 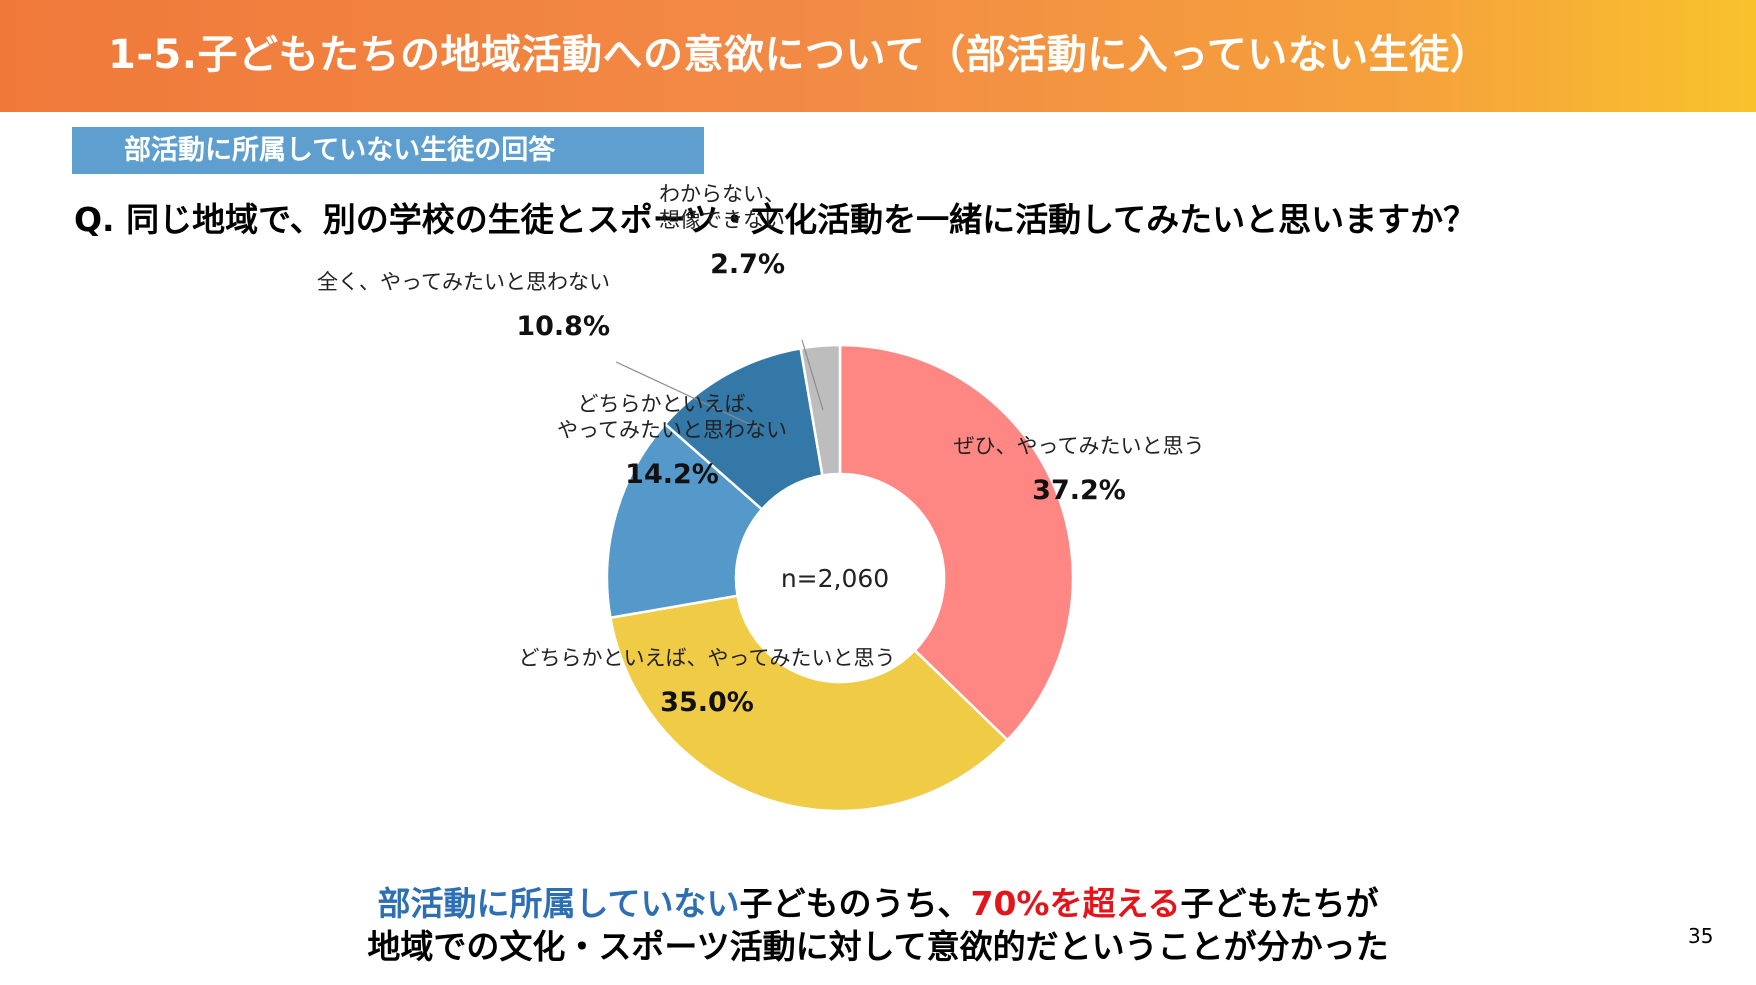 I want to click on conclusion-line-2: 地域での文化・スポーツ活動に対して意欲的だということが分かった, so click(x=878, y=946).